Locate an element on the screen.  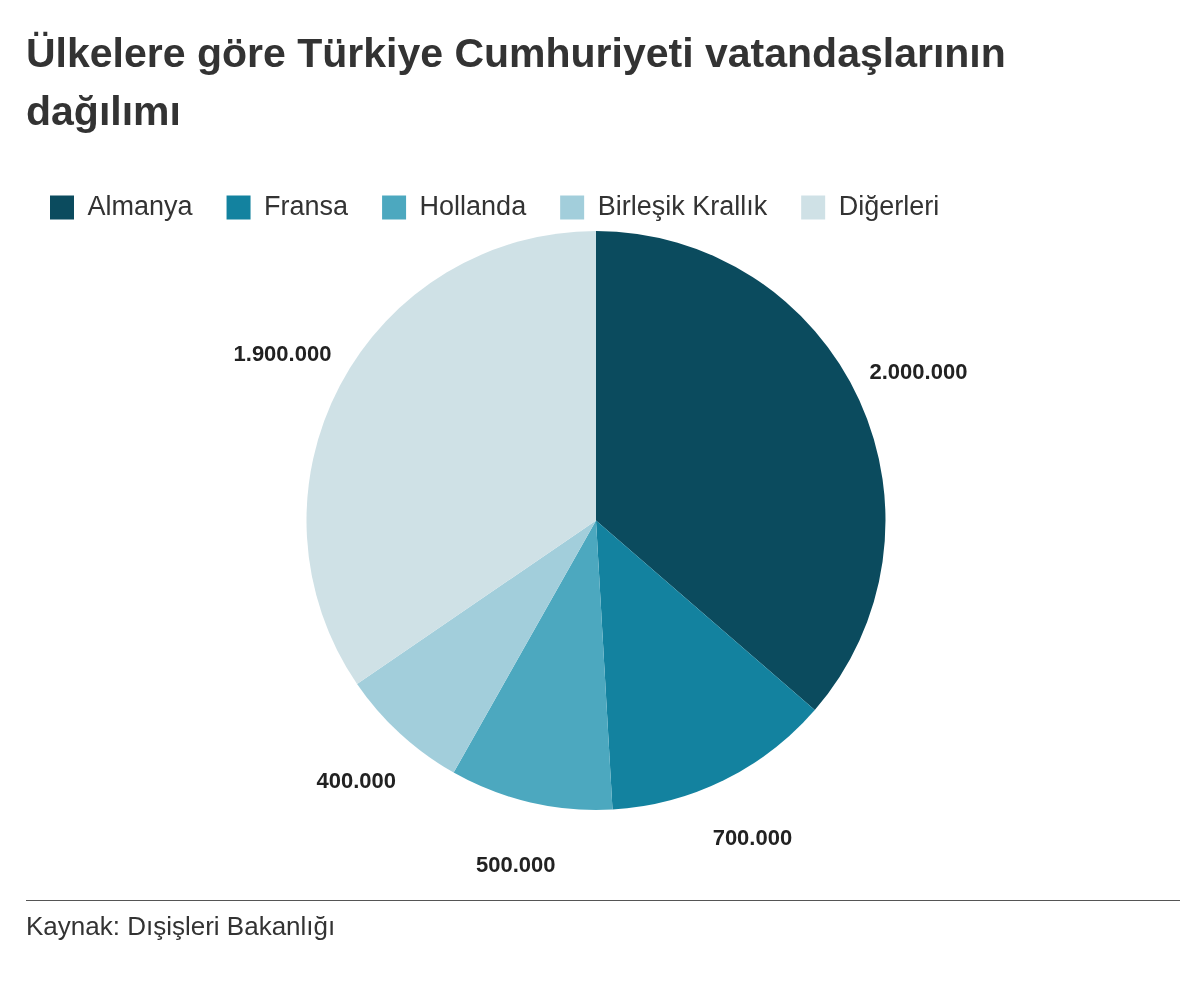
legend-label: Hollanda is located at coordinates (473, 205).